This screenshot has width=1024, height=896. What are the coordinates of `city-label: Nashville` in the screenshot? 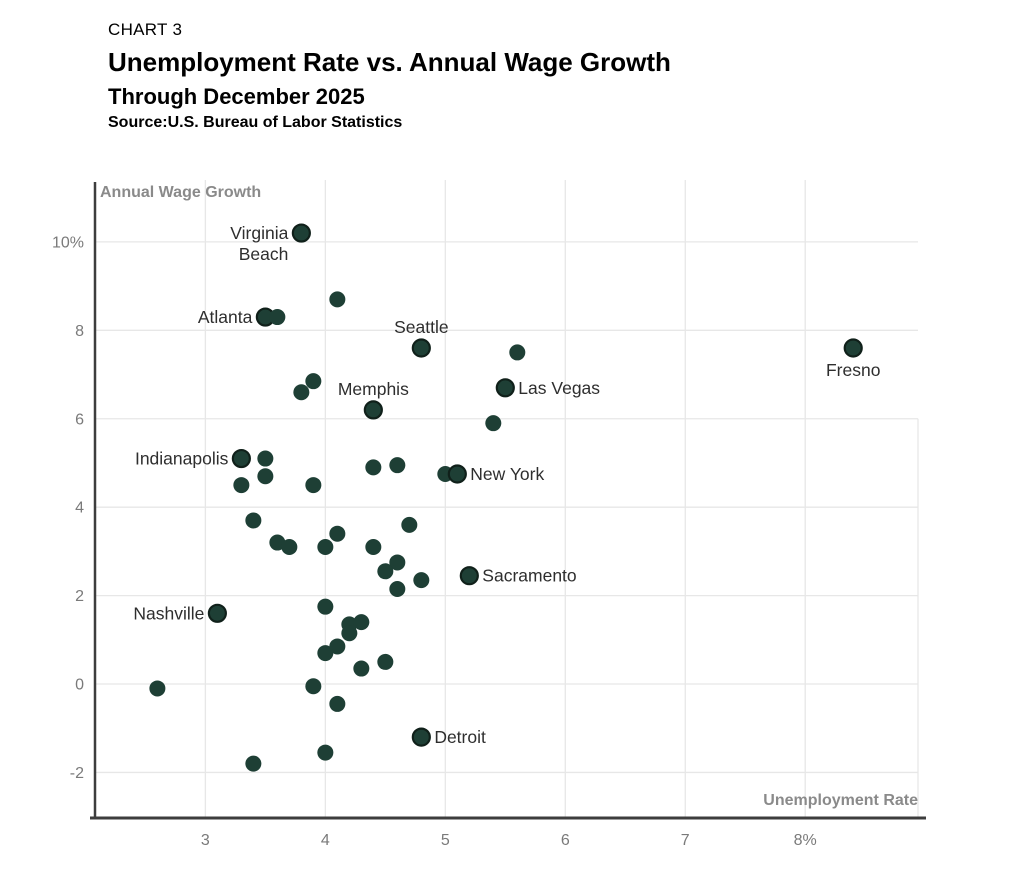 It's located at (168, 613).